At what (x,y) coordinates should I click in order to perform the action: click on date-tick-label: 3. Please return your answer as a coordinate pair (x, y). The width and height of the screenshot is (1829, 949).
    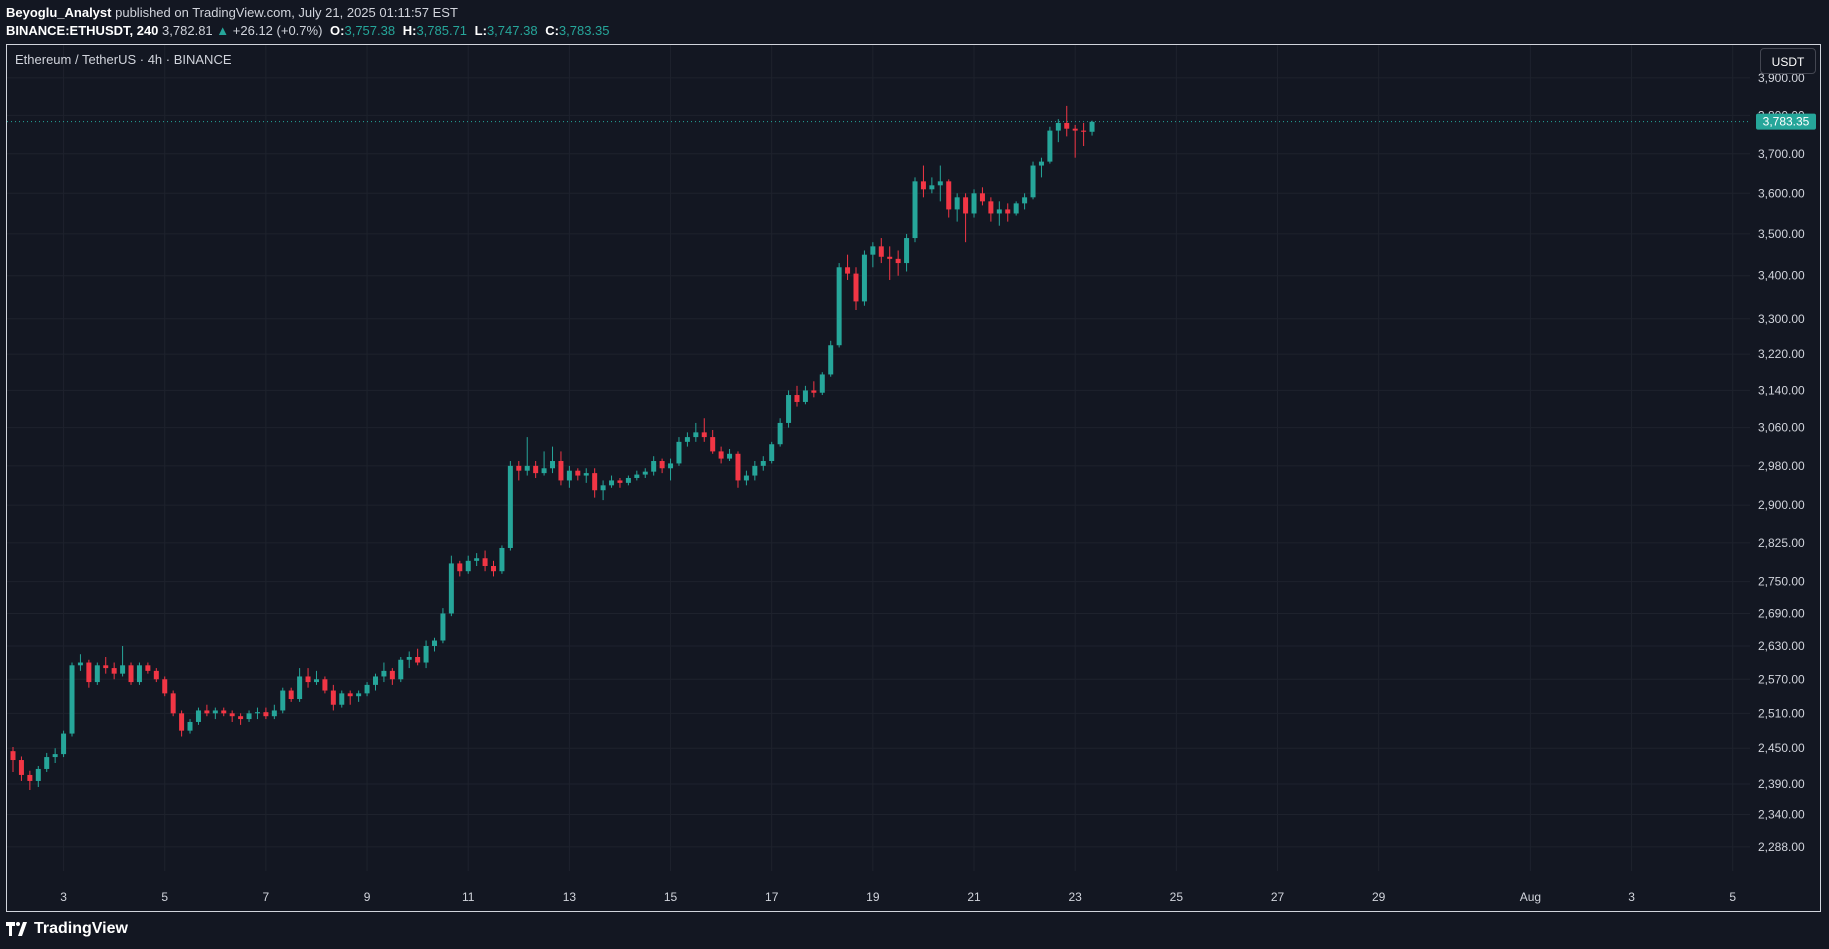
    Looking at the image, I should click on (1631, 897).